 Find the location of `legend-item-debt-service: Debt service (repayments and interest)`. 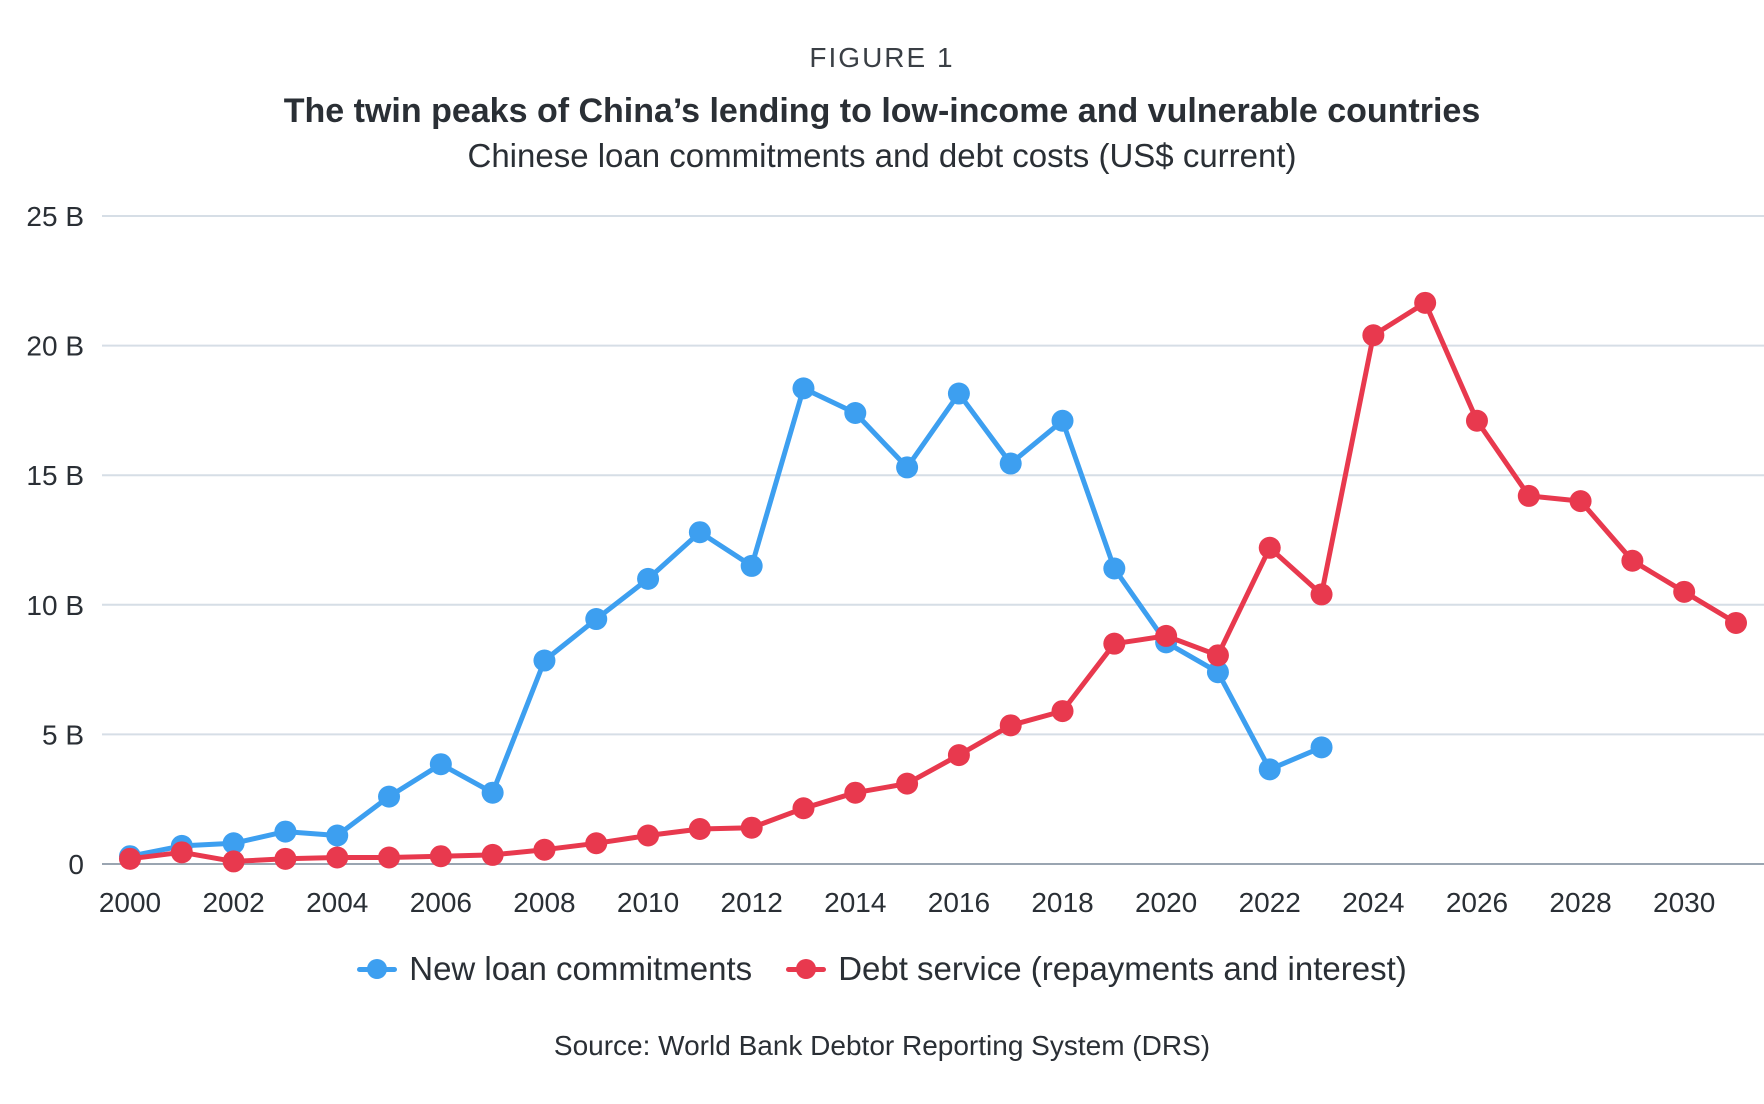

legend-item-debt-service: Debt service (repayments and interest) is located at coordinates (1096, 969).